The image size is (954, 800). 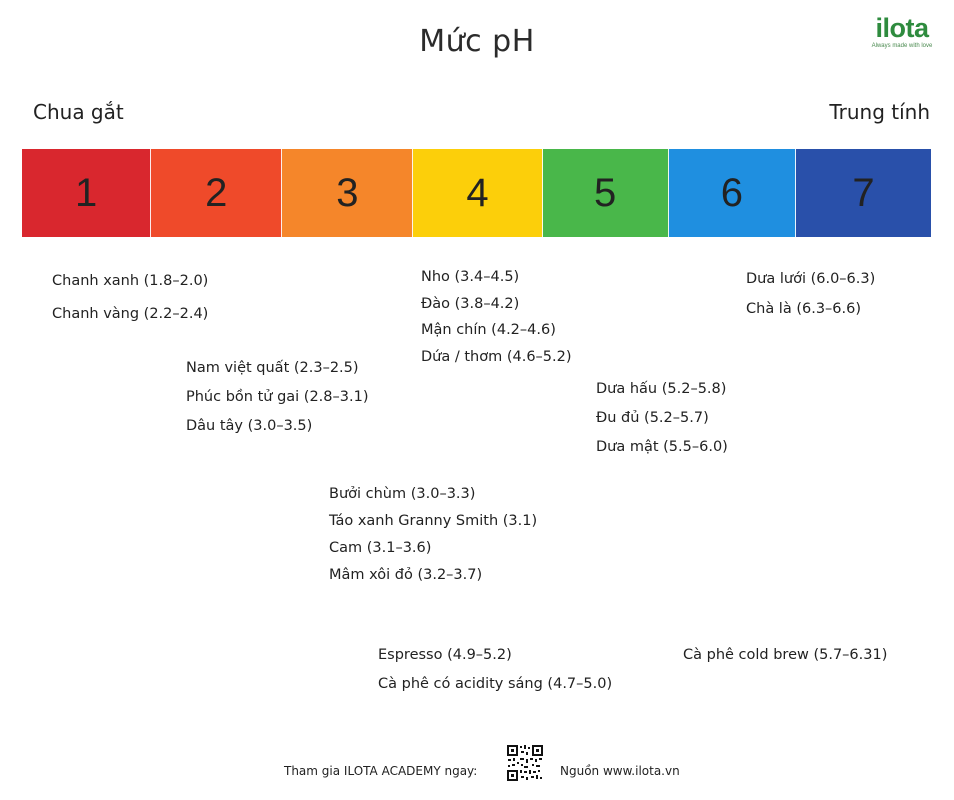 What do you see at coordinates (249, 426) in the screenshot?
I see `fruit-label: Dâu tây (3.0–3.5)` at bounding box center [249, 426].